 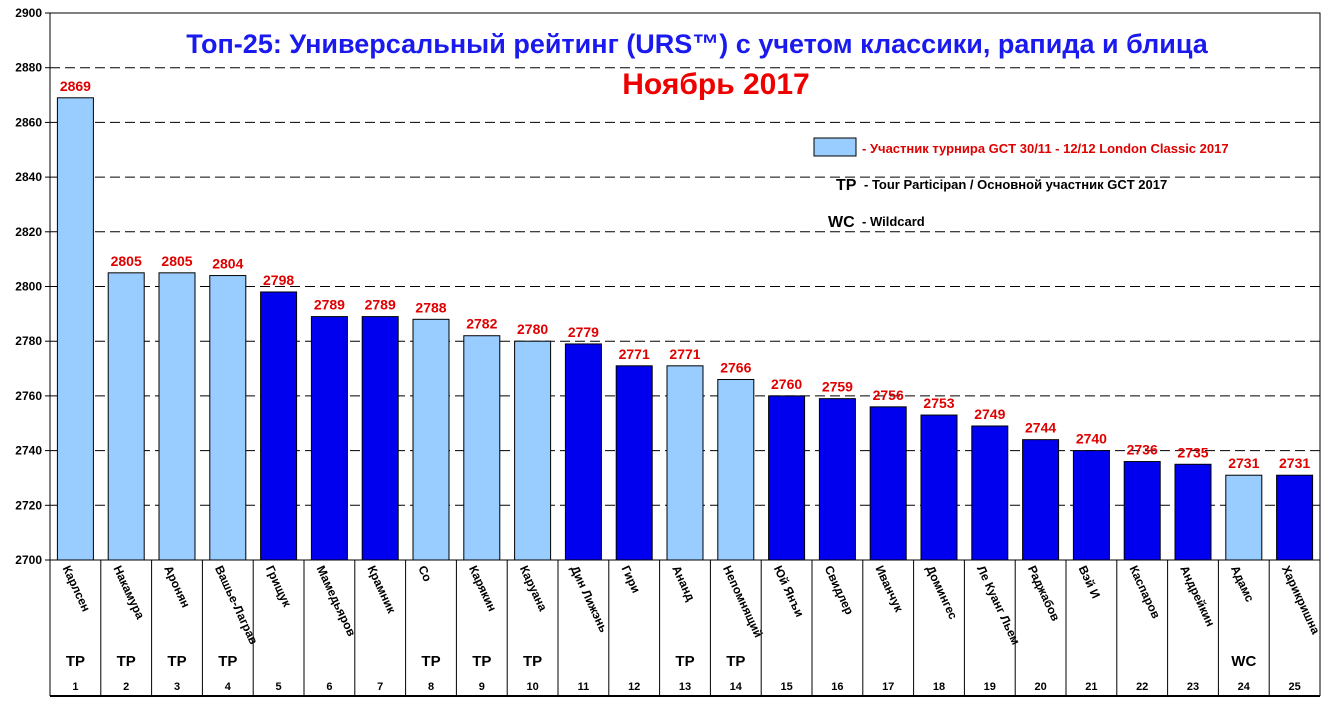 I want to click on rank-label-1: 1, so click(x=75, y=687).